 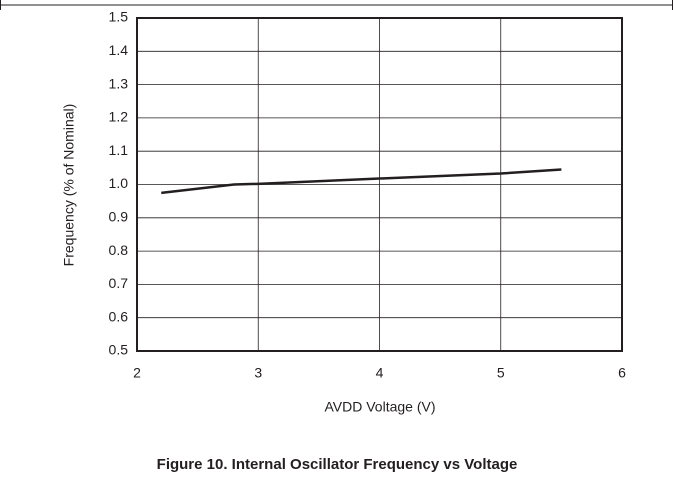 What do you see at coordinates (119, 117) in the screenshot?
I see `y-tick-label: 1.2` at bounding box center [119, 117].